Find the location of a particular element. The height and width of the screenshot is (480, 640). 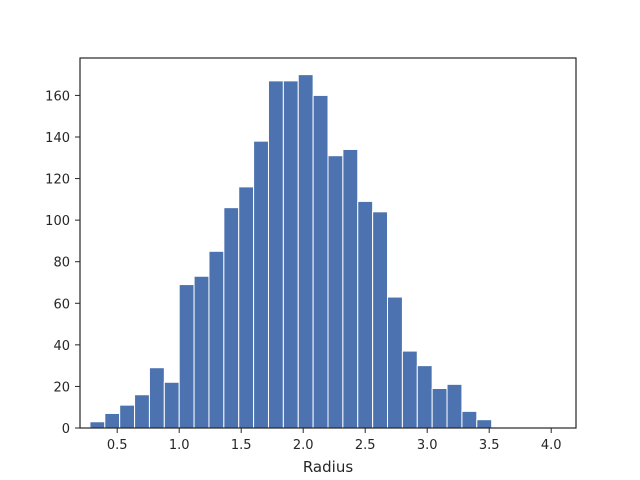

x-tick-label: 1.5 is located at coordinates (241, 445).